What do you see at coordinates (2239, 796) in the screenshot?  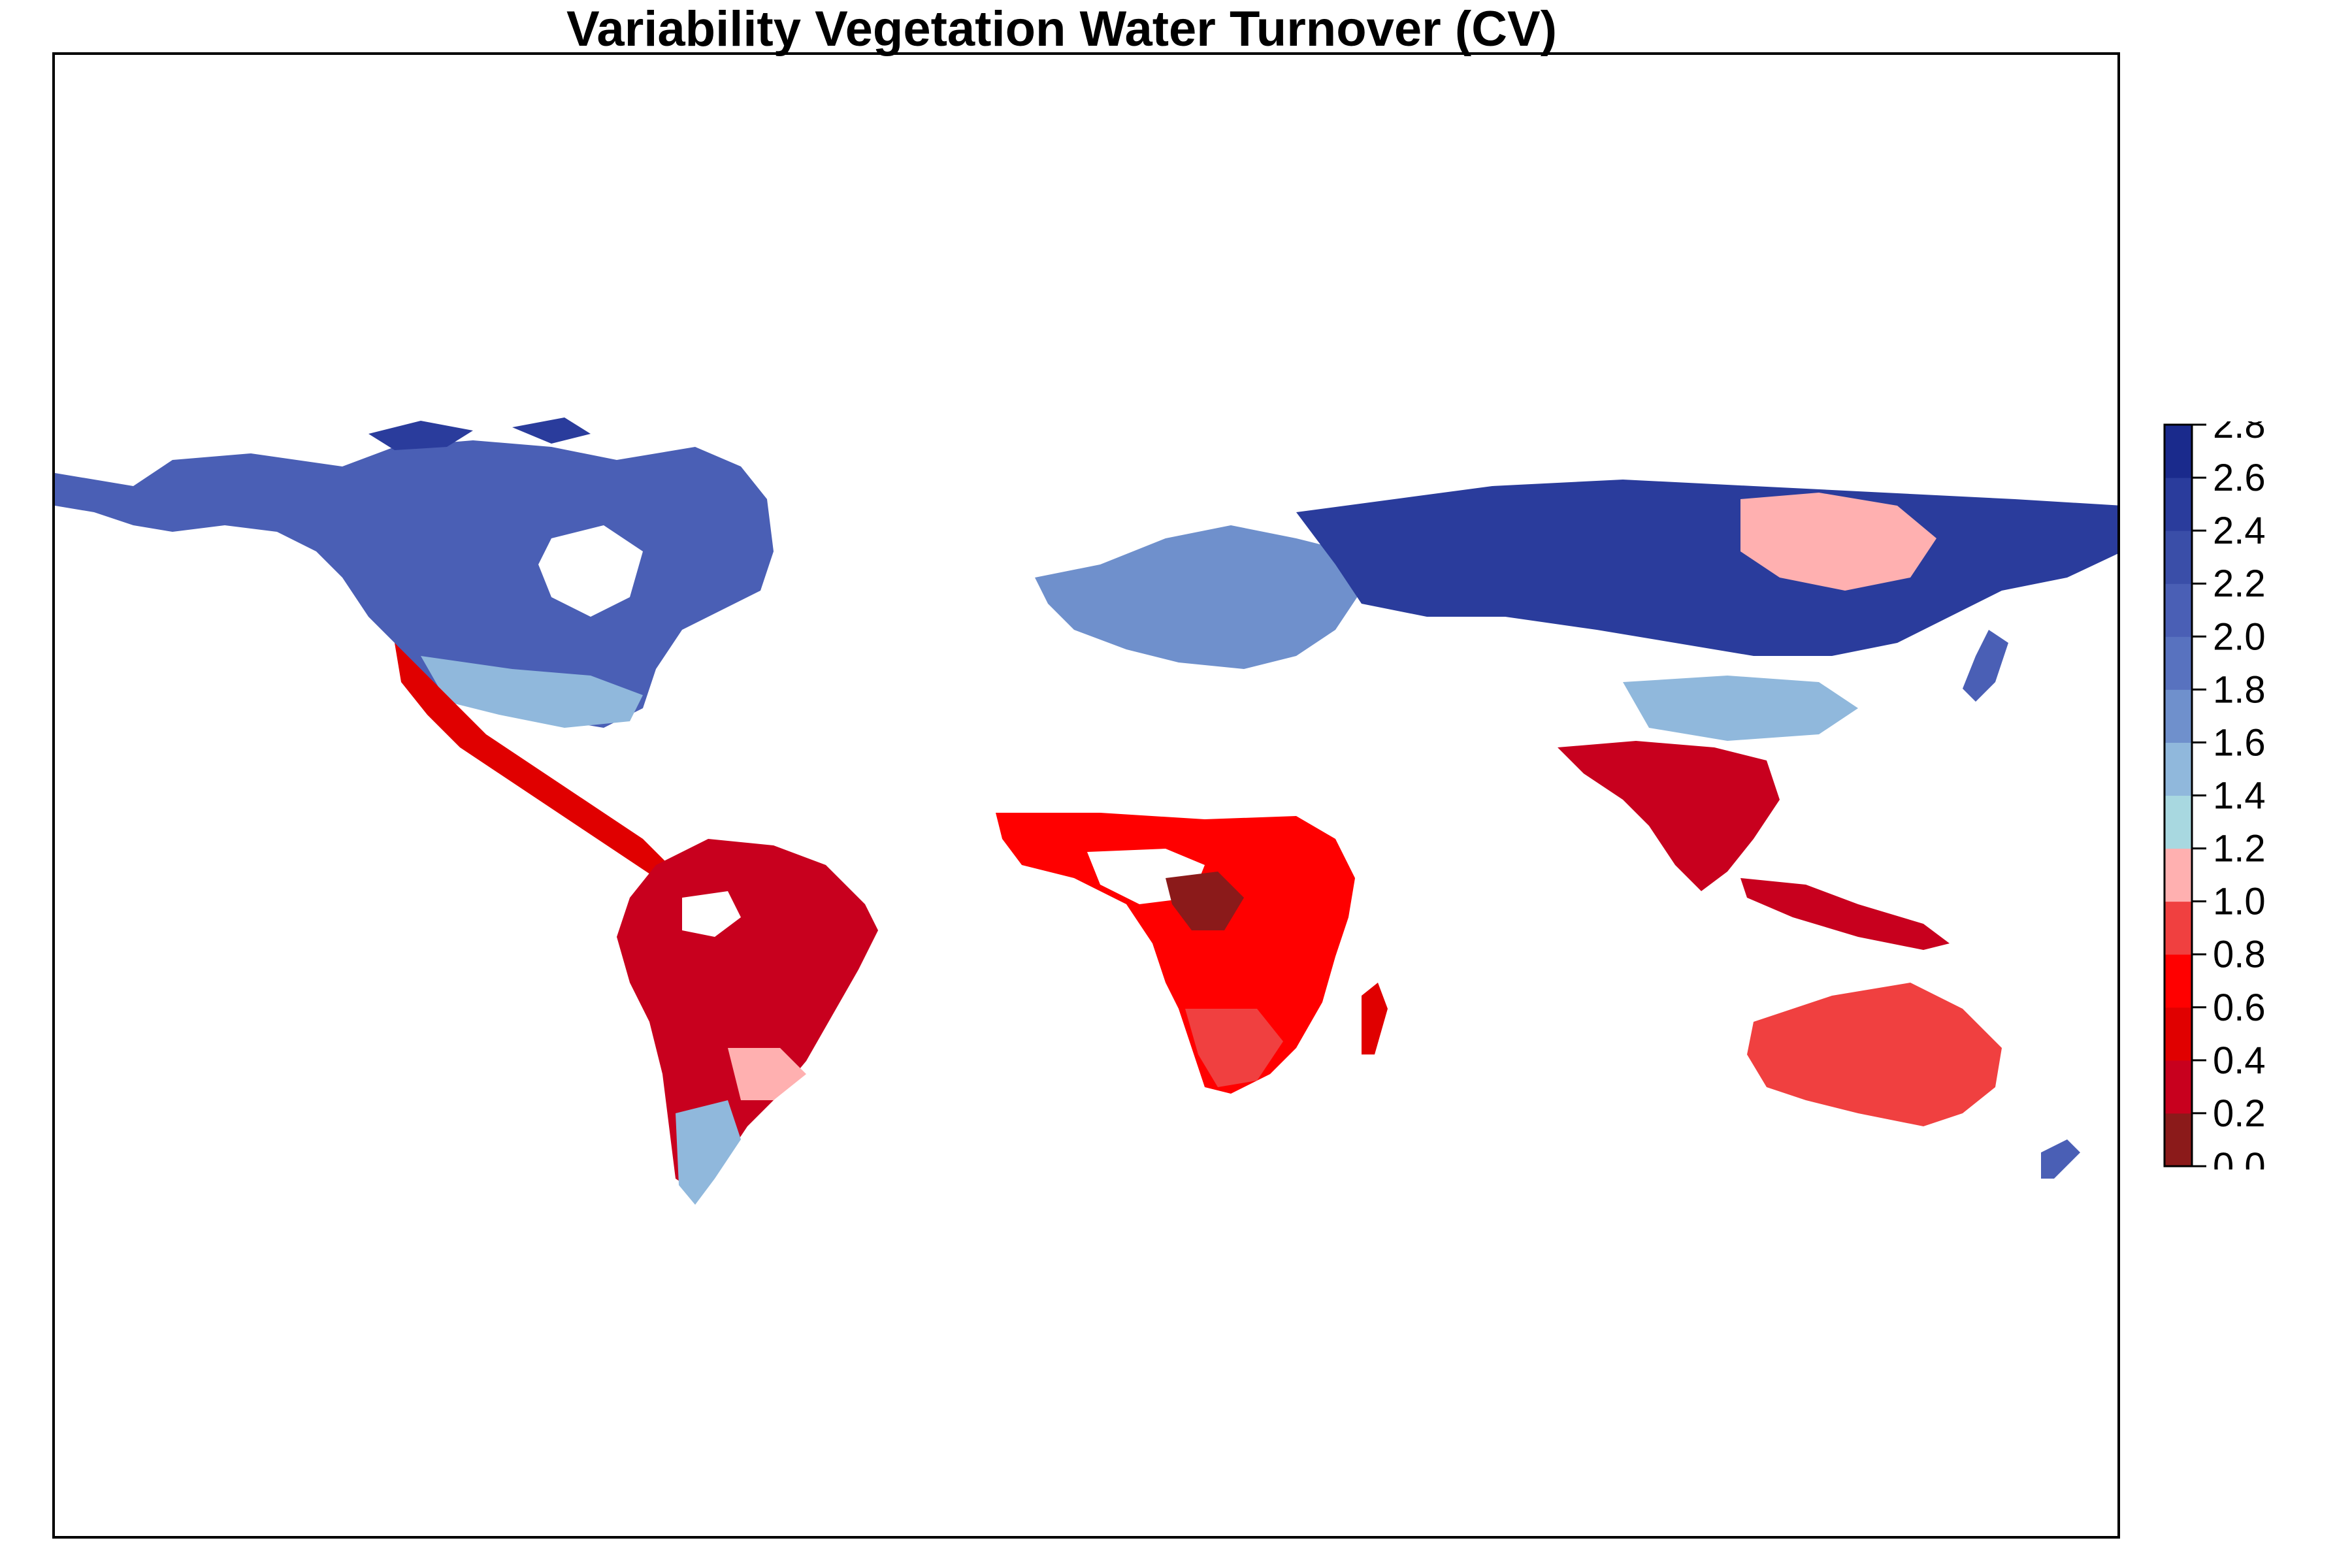 I see `colorbar-tick-label: 1.4` at bounding box center [2239, 796].